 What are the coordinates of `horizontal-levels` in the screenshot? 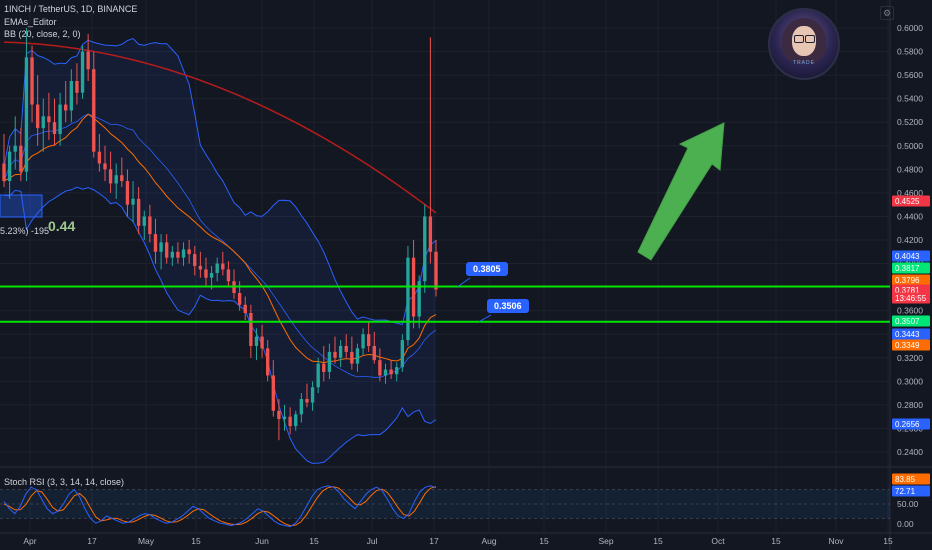 It's located at (445, 300).